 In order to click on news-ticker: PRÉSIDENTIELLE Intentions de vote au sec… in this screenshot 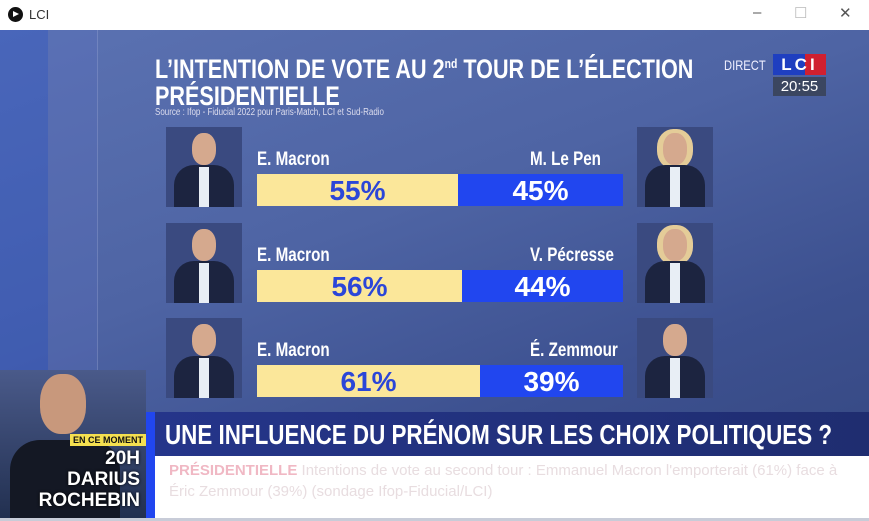, I will do `click(512, 487)`.